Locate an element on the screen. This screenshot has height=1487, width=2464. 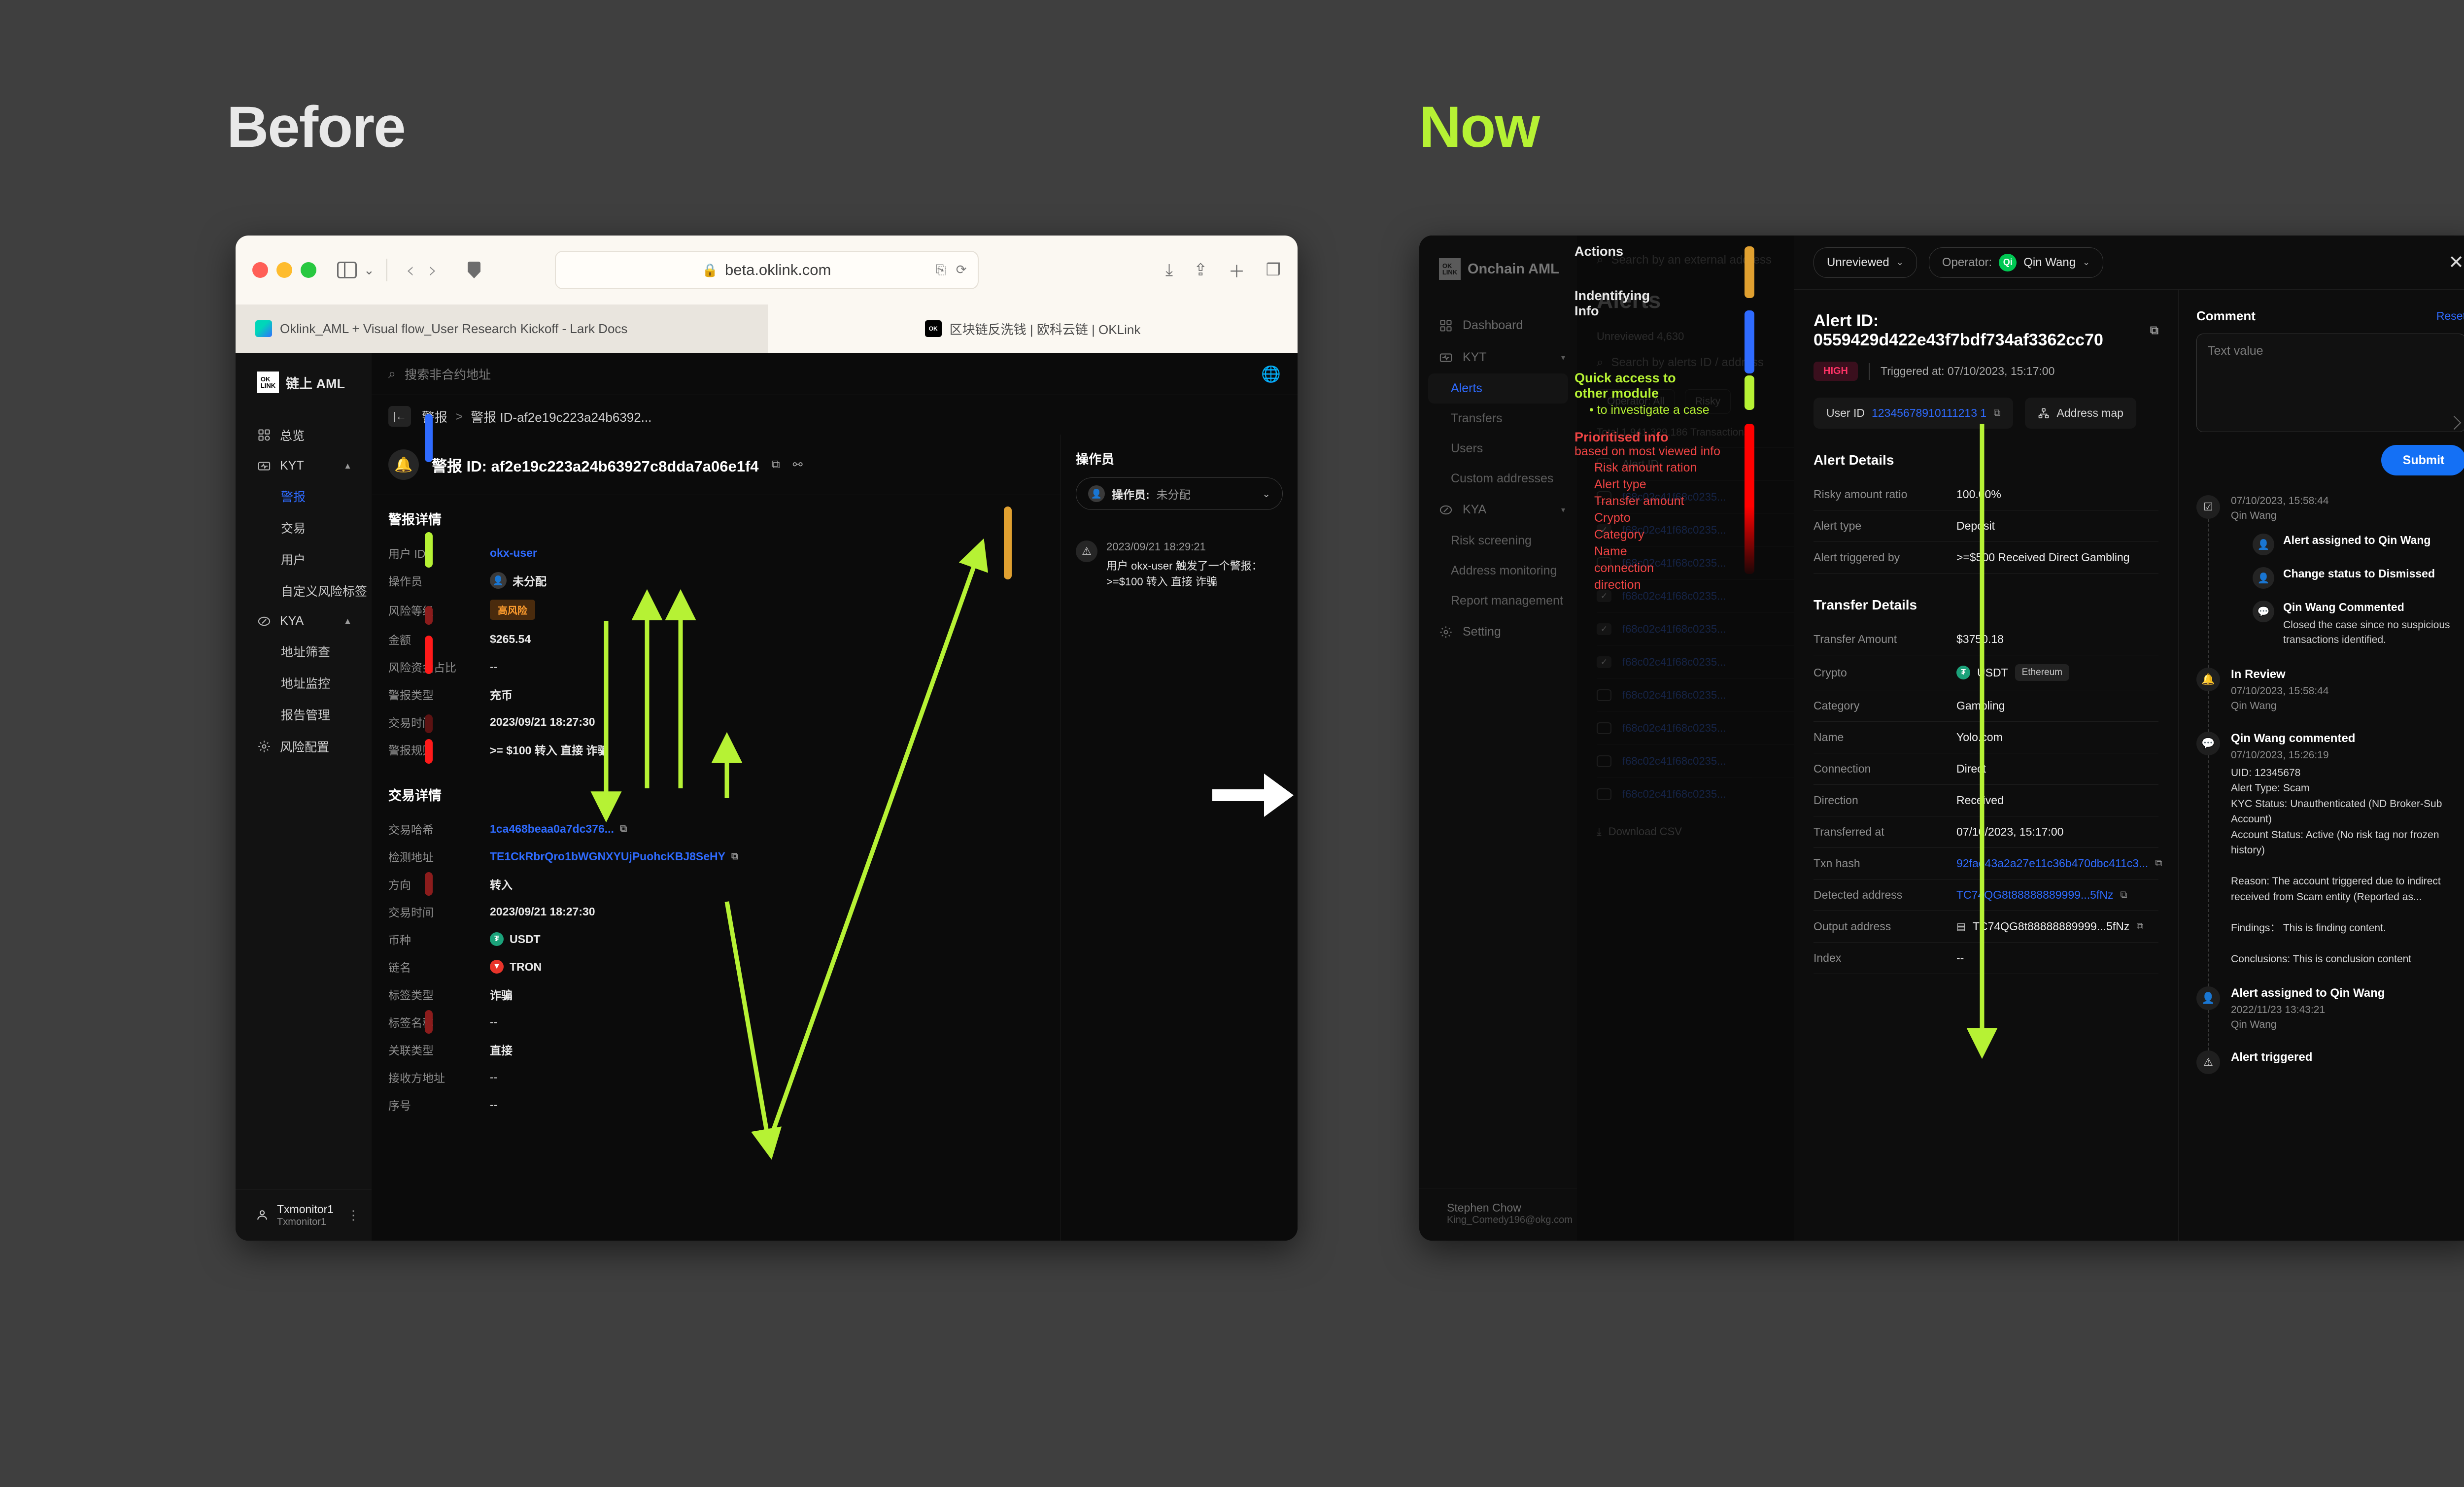
downloads-icon: ⤓ is located at coordinates (1169, 269).